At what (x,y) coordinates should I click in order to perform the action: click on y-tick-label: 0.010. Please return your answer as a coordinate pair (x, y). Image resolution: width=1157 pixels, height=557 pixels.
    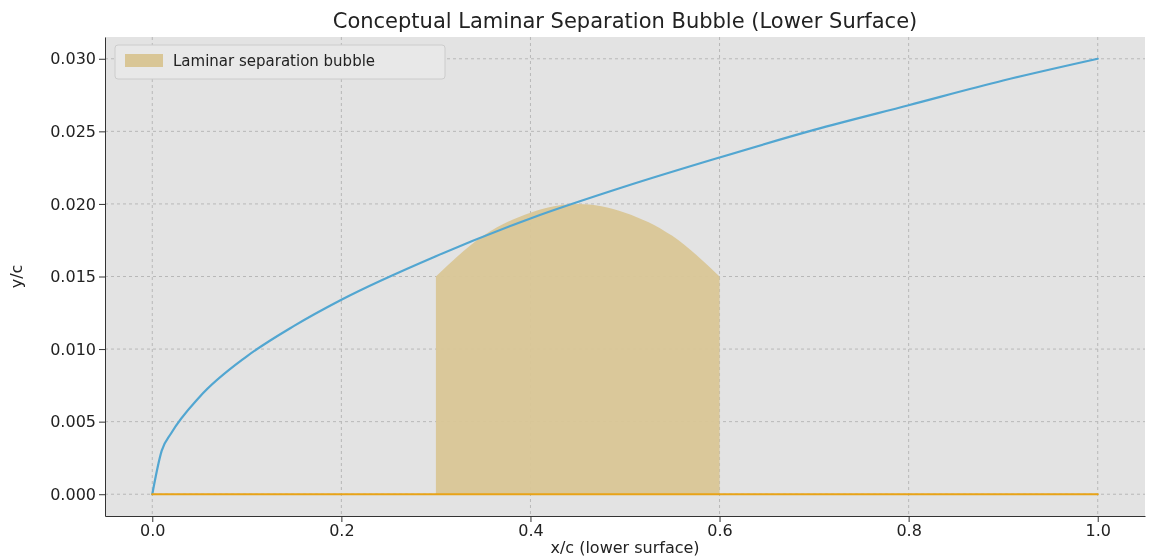
    Looking at the image, I should click on (73, 349).